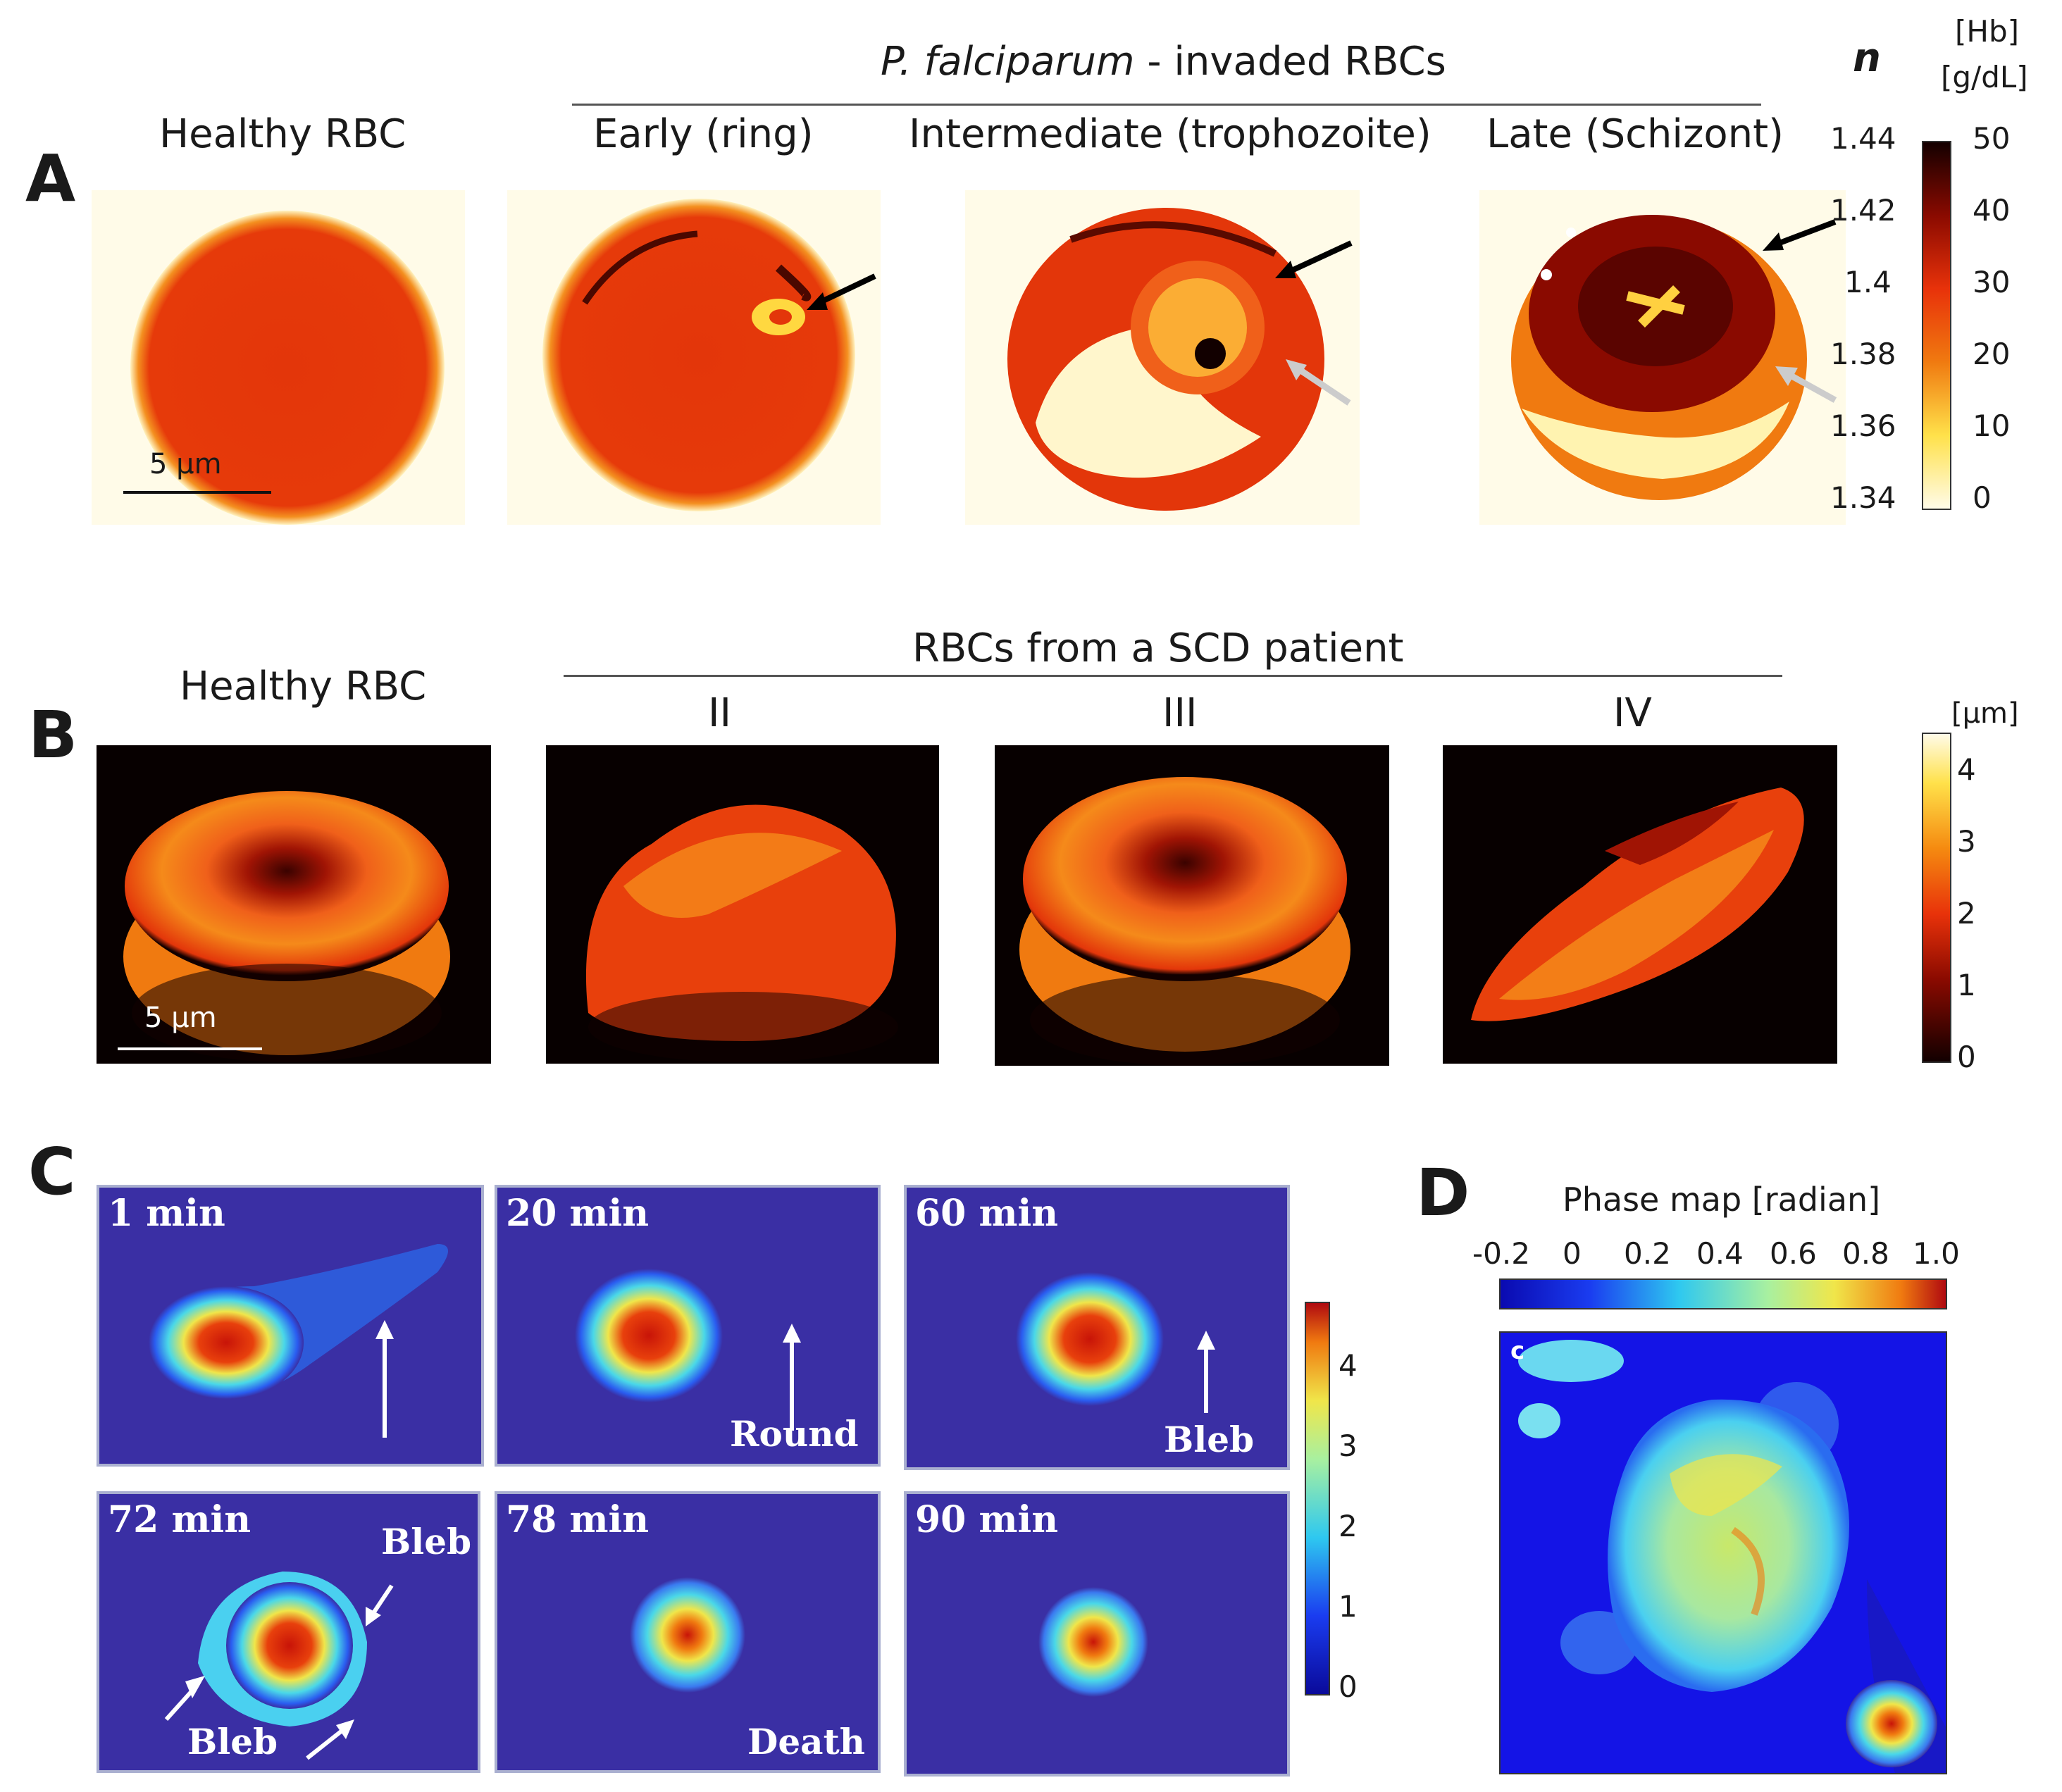  Describe the element at coordinates (50, 178) in the screenshot. I see `panel-label-a: A` at that location.